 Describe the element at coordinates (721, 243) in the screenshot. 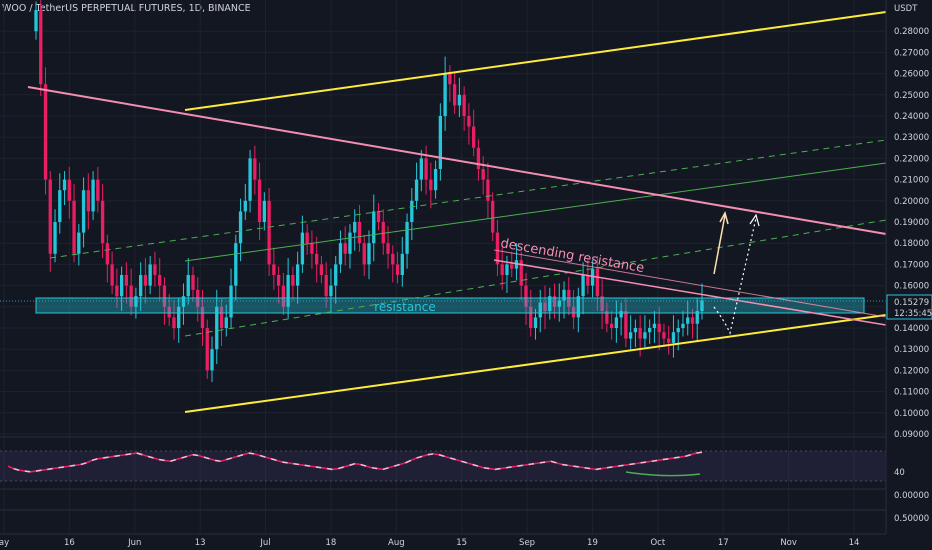

I see `up-arrow-solid` at that location.